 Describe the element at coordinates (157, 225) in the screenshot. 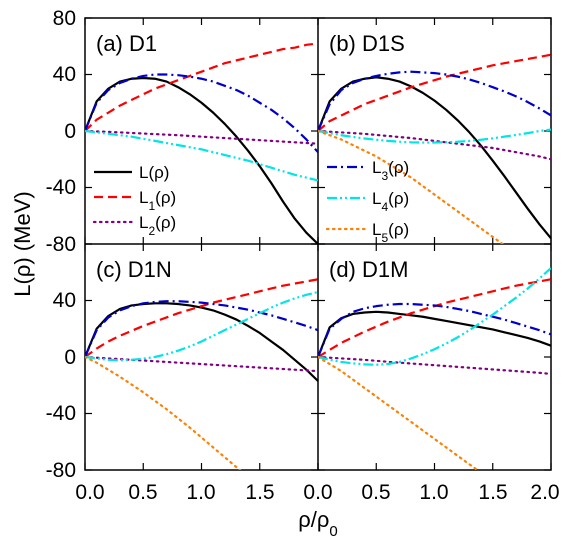

I see `legend-entry-L2: L2(ρ)` at that location.